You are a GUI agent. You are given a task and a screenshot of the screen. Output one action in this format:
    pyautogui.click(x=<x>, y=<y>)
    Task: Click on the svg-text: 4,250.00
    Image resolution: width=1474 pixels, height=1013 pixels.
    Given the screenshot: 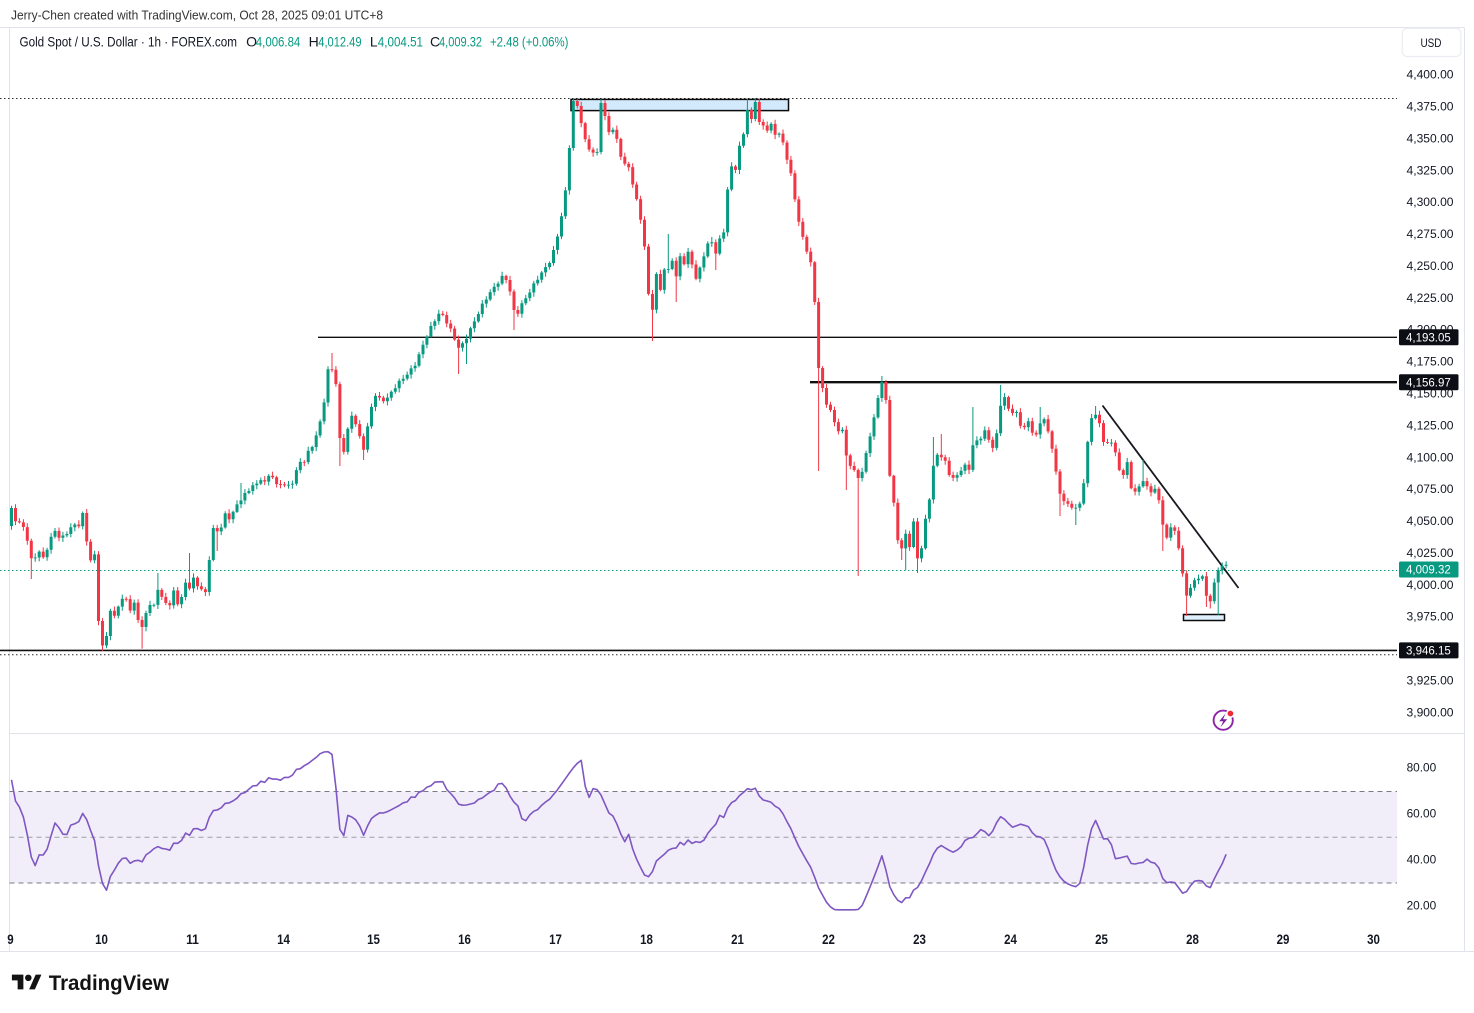 What is the action you would take?
    pyautogui.click(x=1430, y=266)
    